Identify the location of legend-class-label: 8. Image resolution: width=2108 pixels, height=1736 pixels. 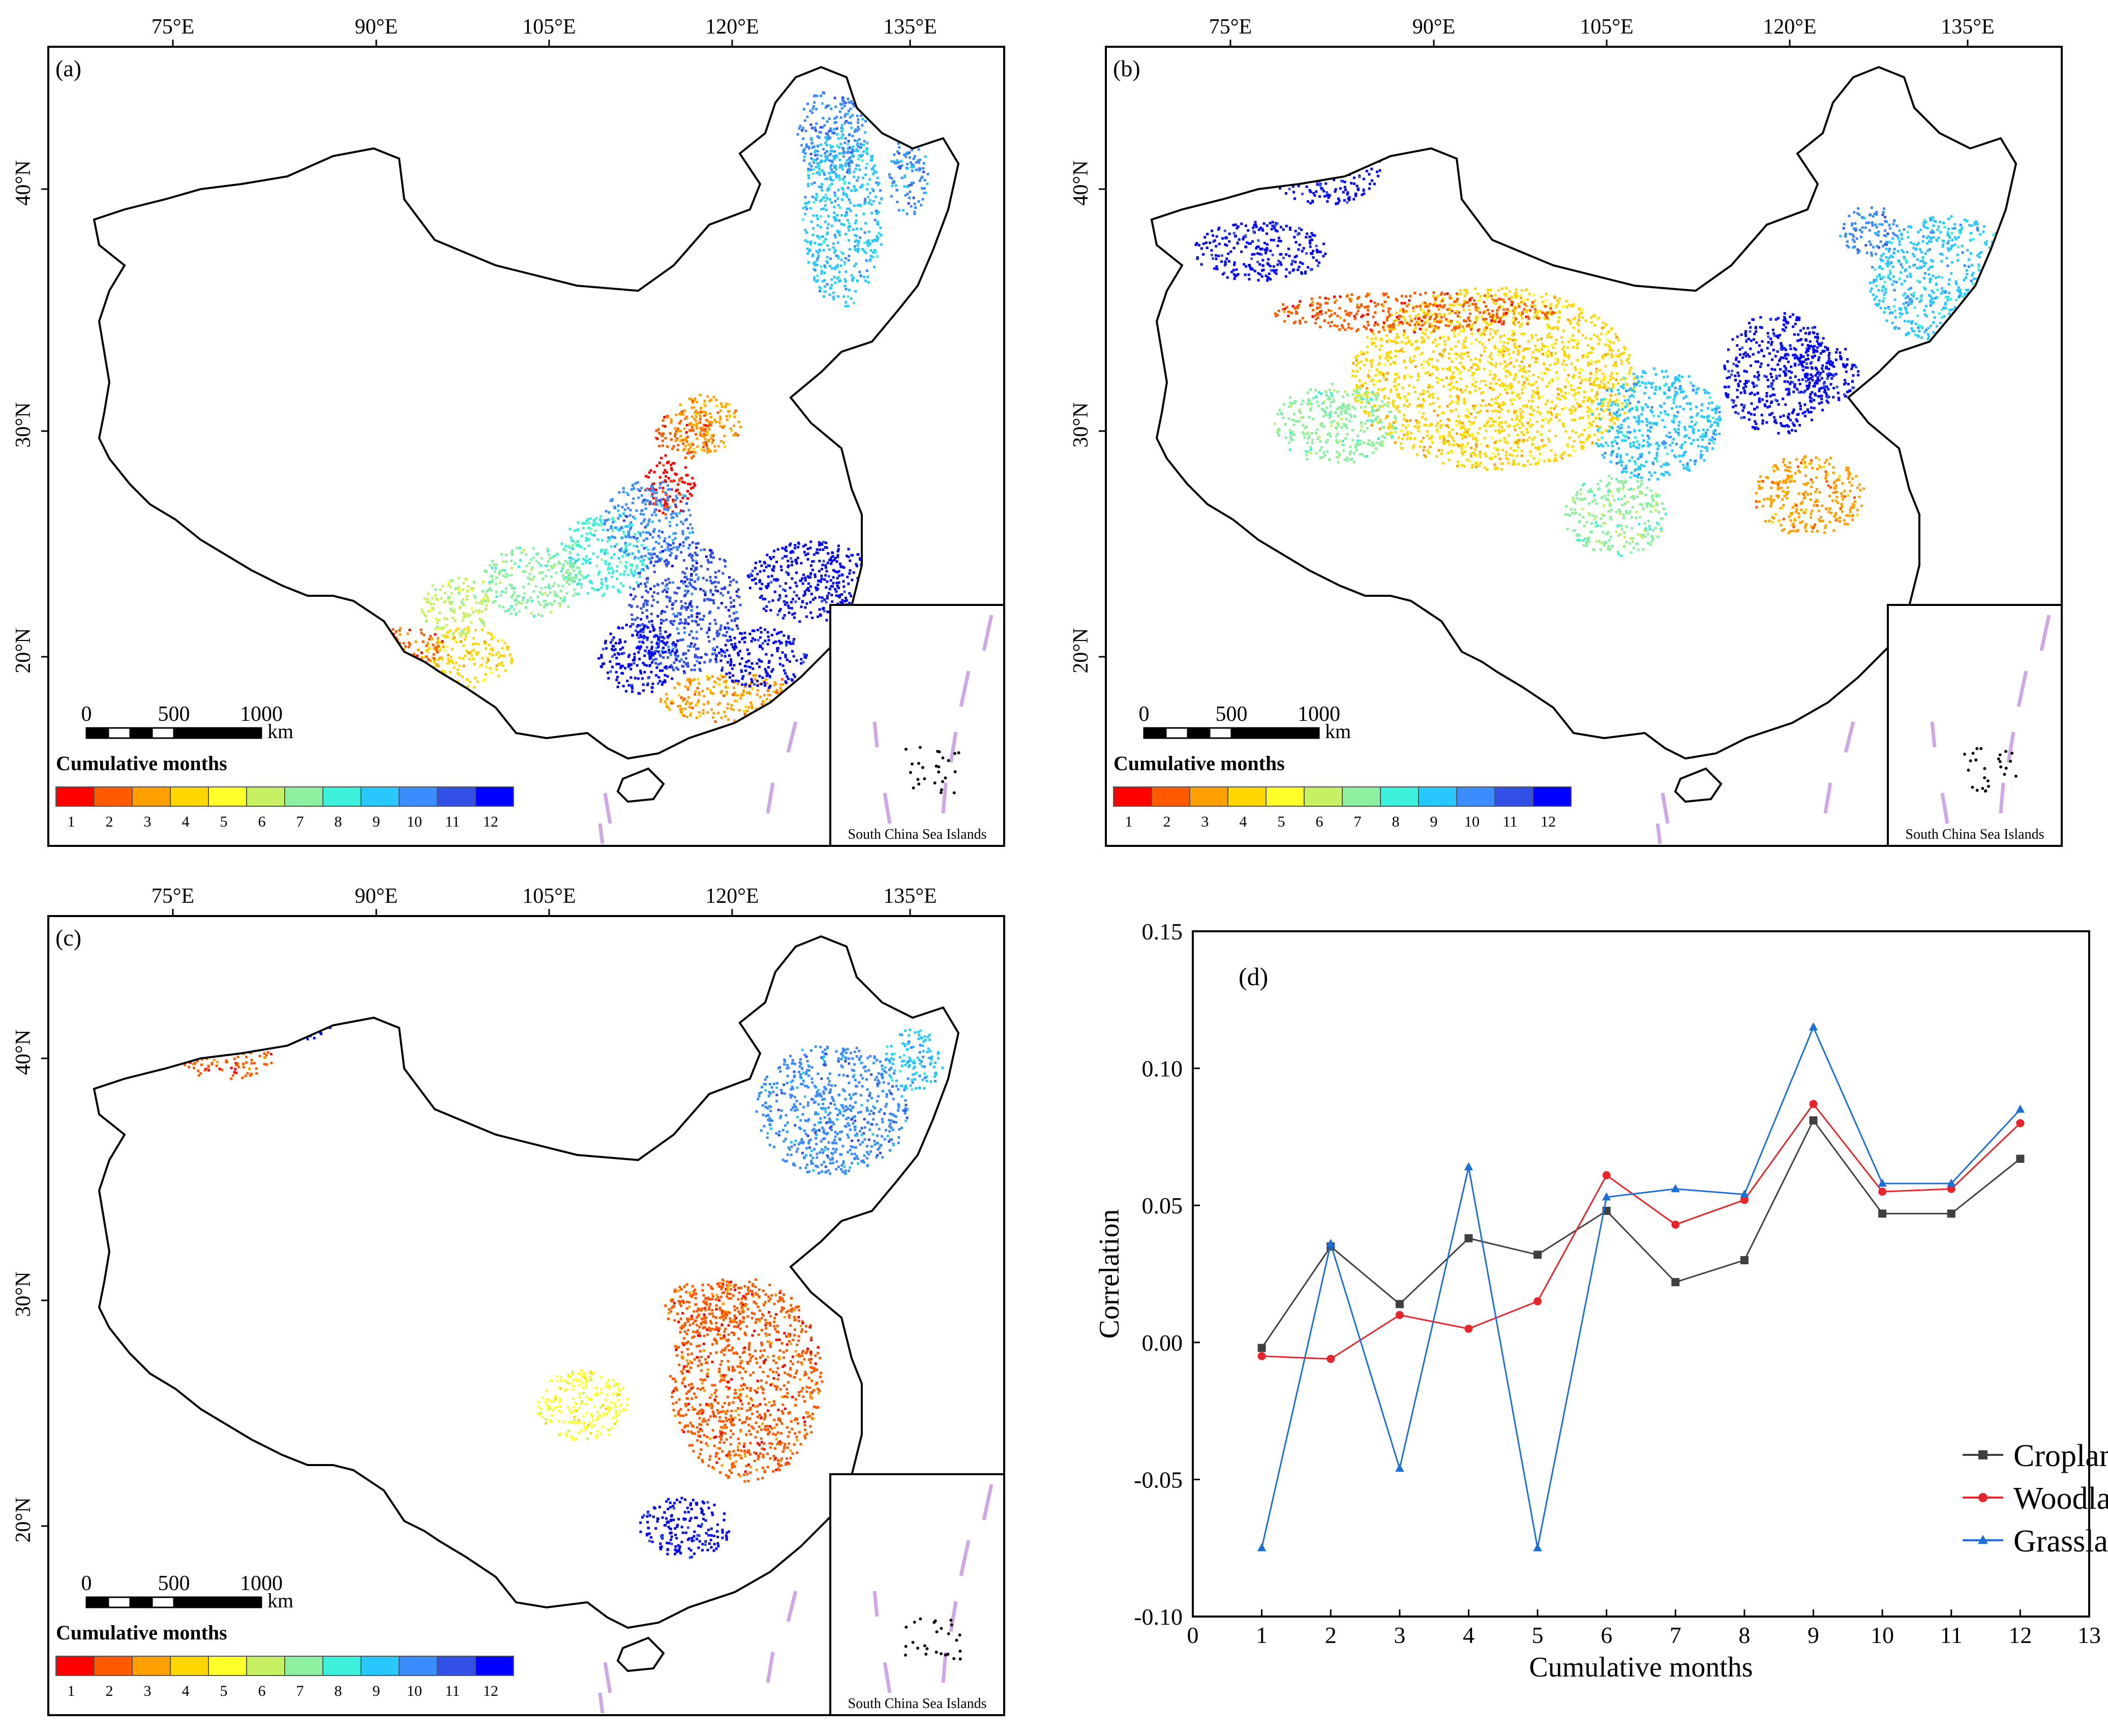
(1396, 821).